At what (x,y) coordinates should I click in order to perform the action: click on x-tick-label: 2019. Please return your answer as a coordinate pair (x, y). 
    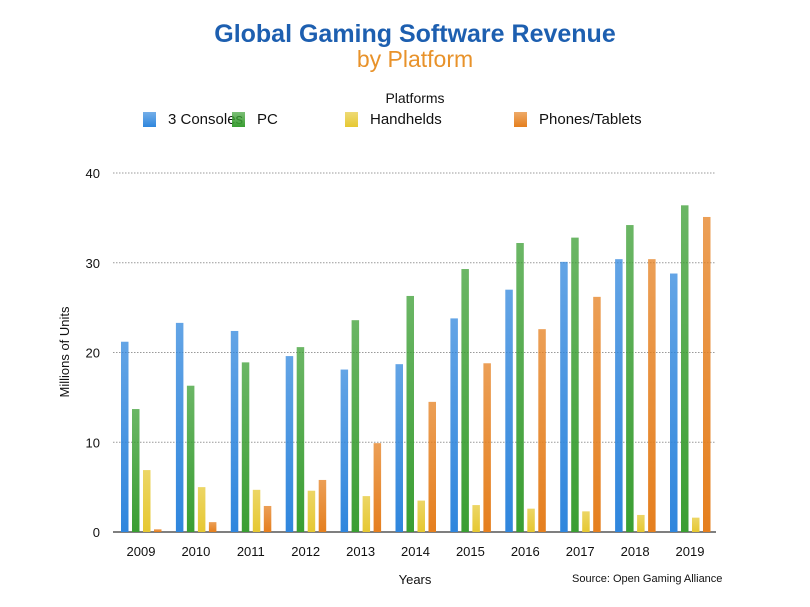
    Looking at the image, I should click on (690, 551).